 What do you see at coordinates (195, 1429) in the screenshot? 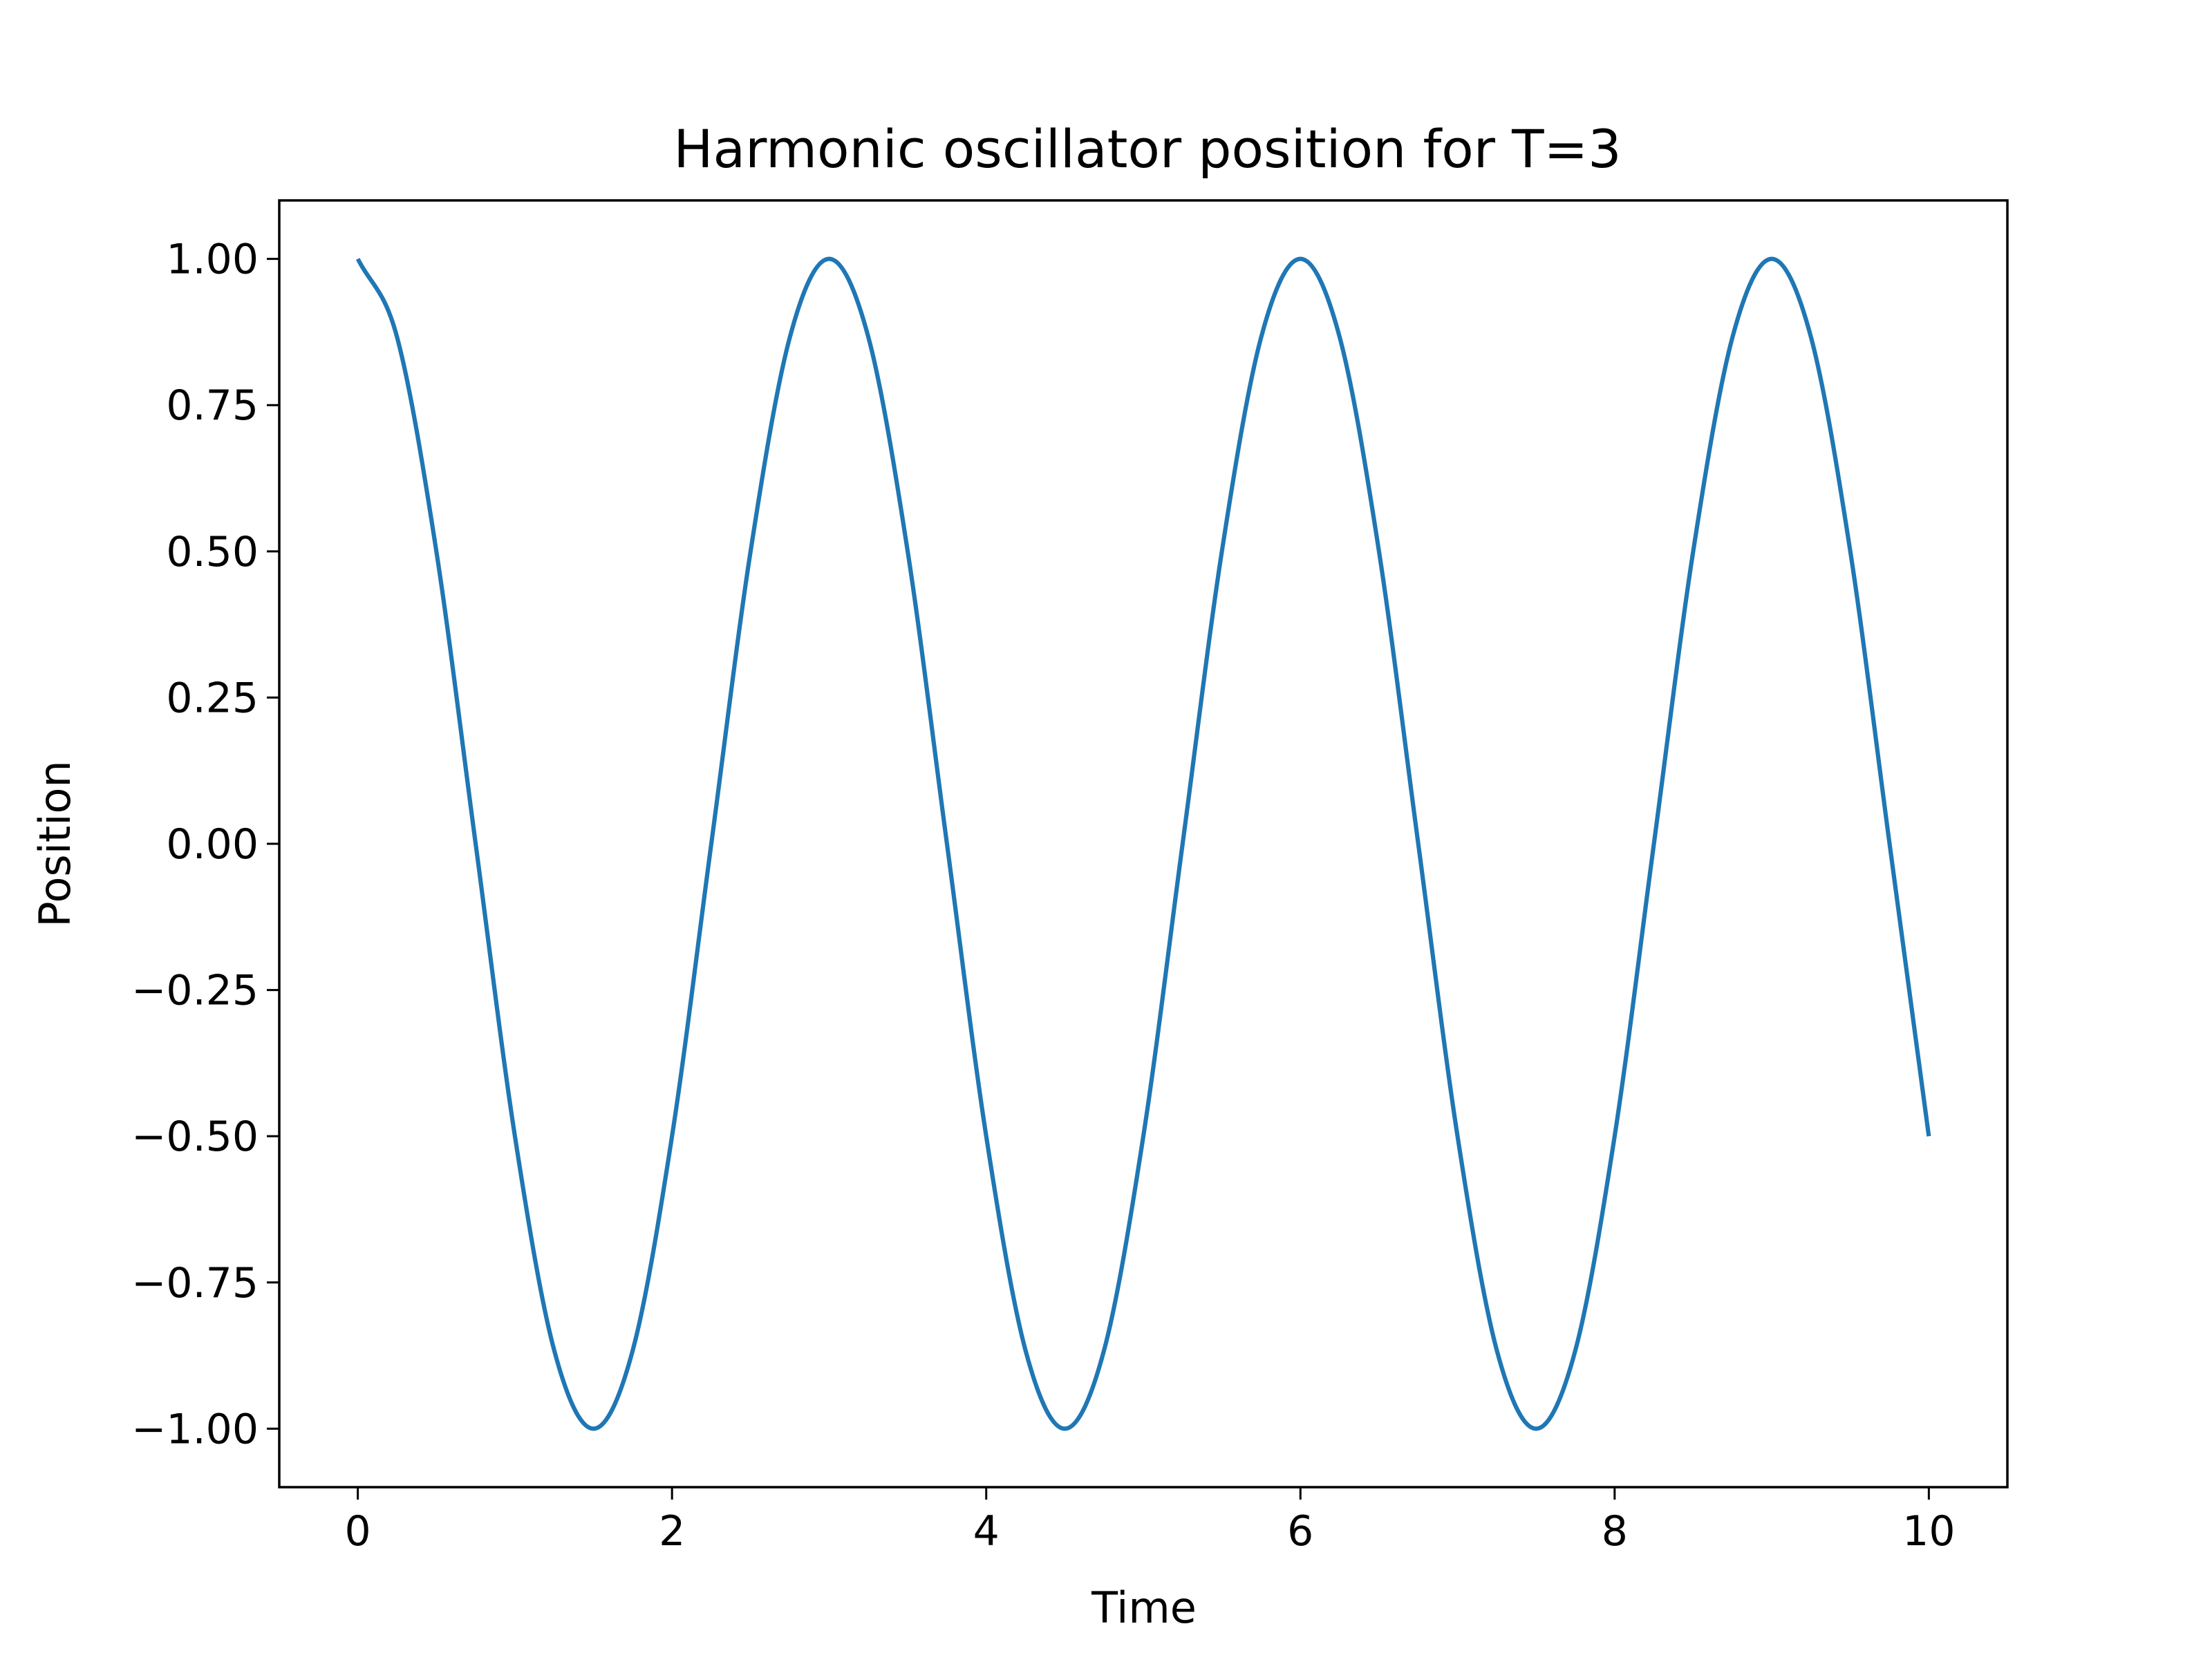
I see `y-tick-label: −1.00` at bounding box center [195, 1429].